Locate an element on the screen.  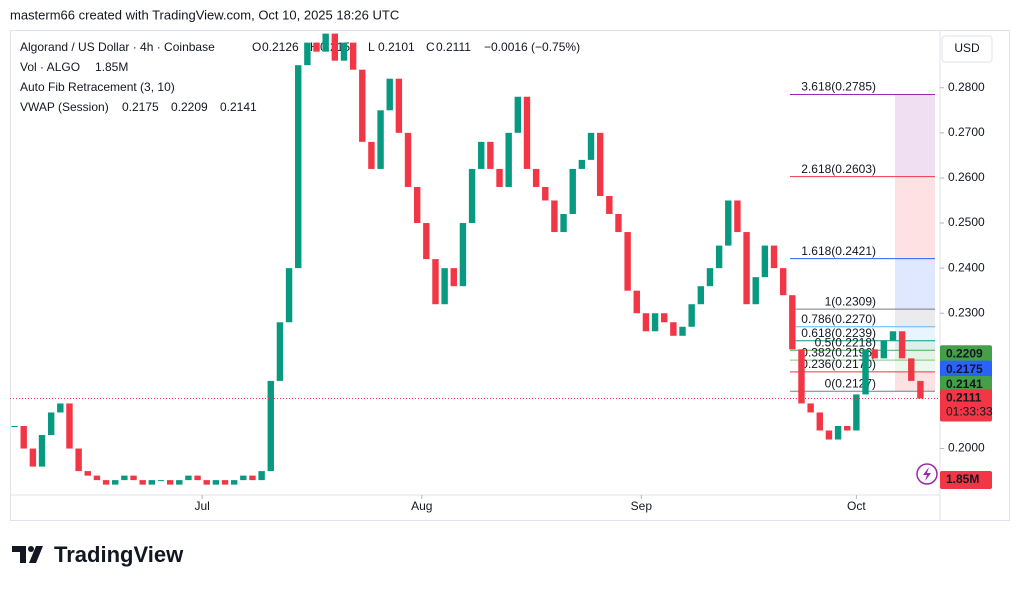
currency: USD is located at coordinates (967, 48).